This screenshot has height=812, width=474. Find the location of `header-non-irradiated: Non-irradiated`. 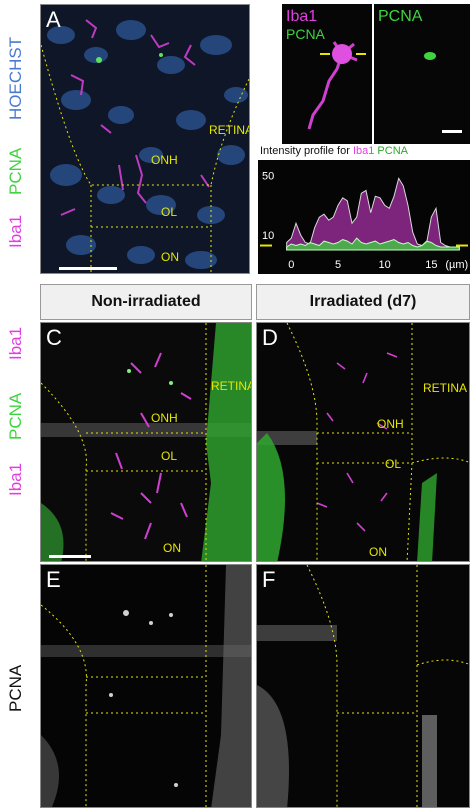

header-non-irradiated: Non-irradiated is located at coordinates (146, 302).